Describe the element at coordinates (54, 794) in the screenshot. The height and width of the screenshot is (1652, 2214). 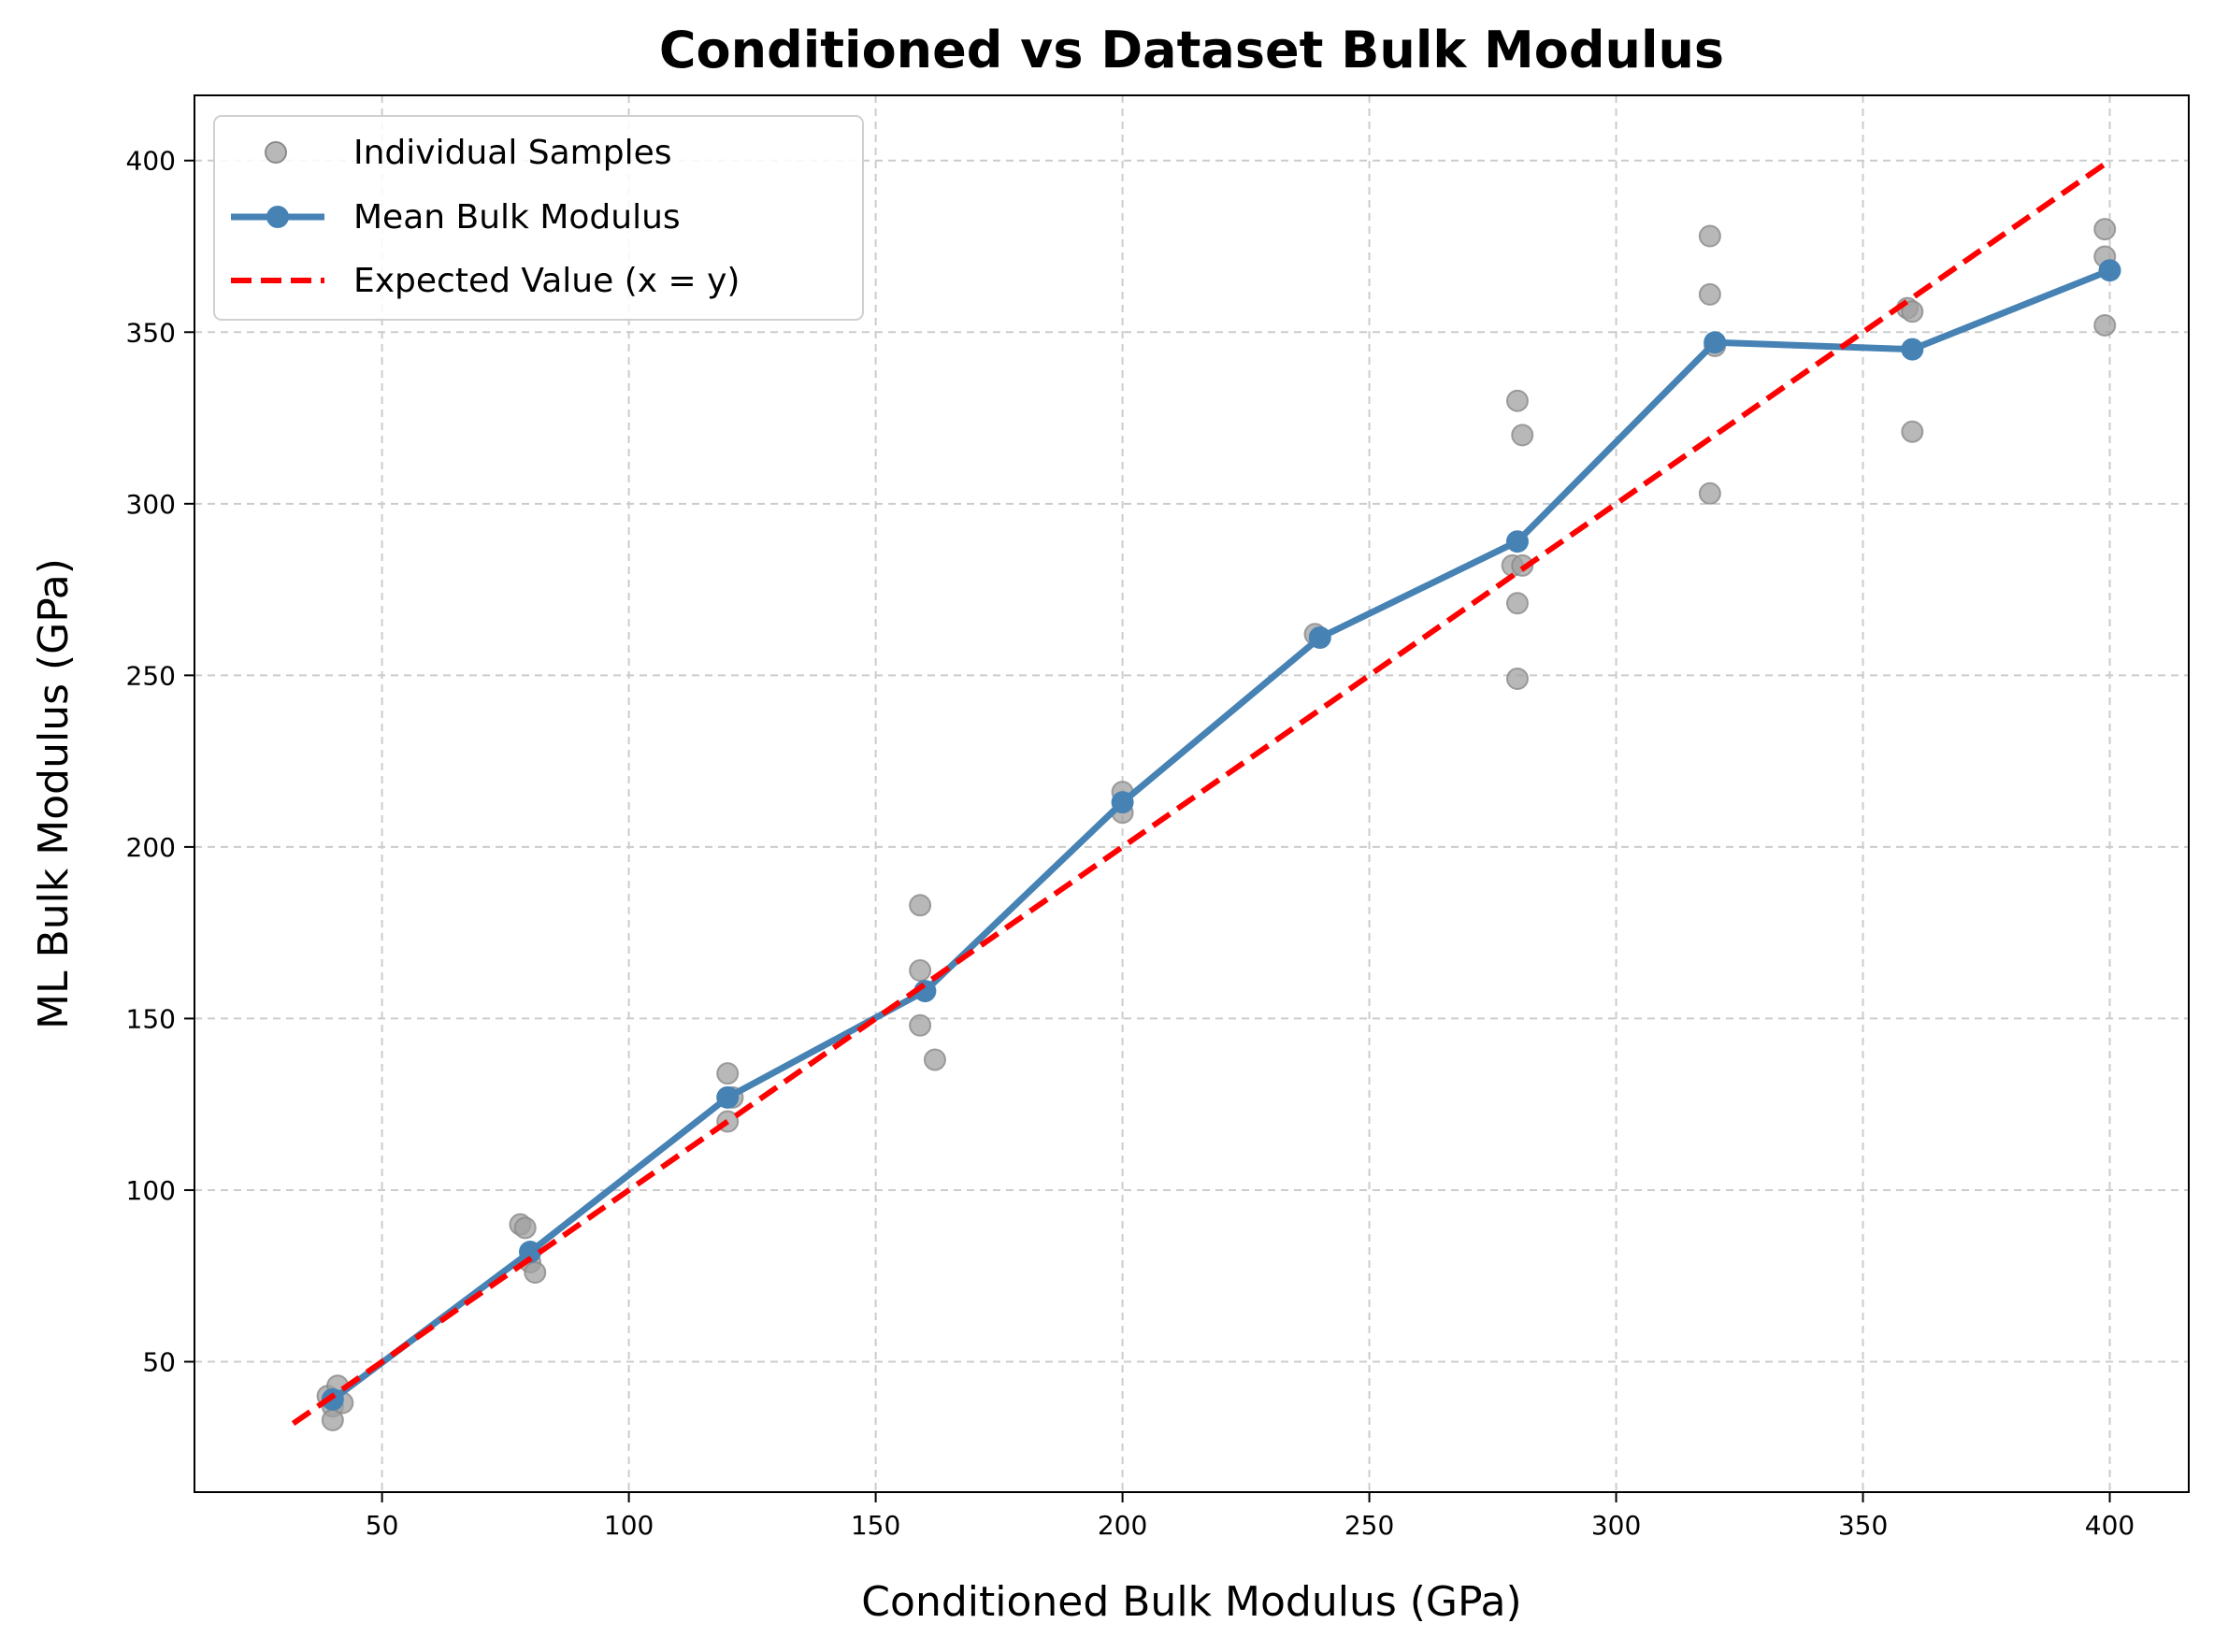
I see `y-axis-label: ML Bulk Modulus (GPa)` at that location.